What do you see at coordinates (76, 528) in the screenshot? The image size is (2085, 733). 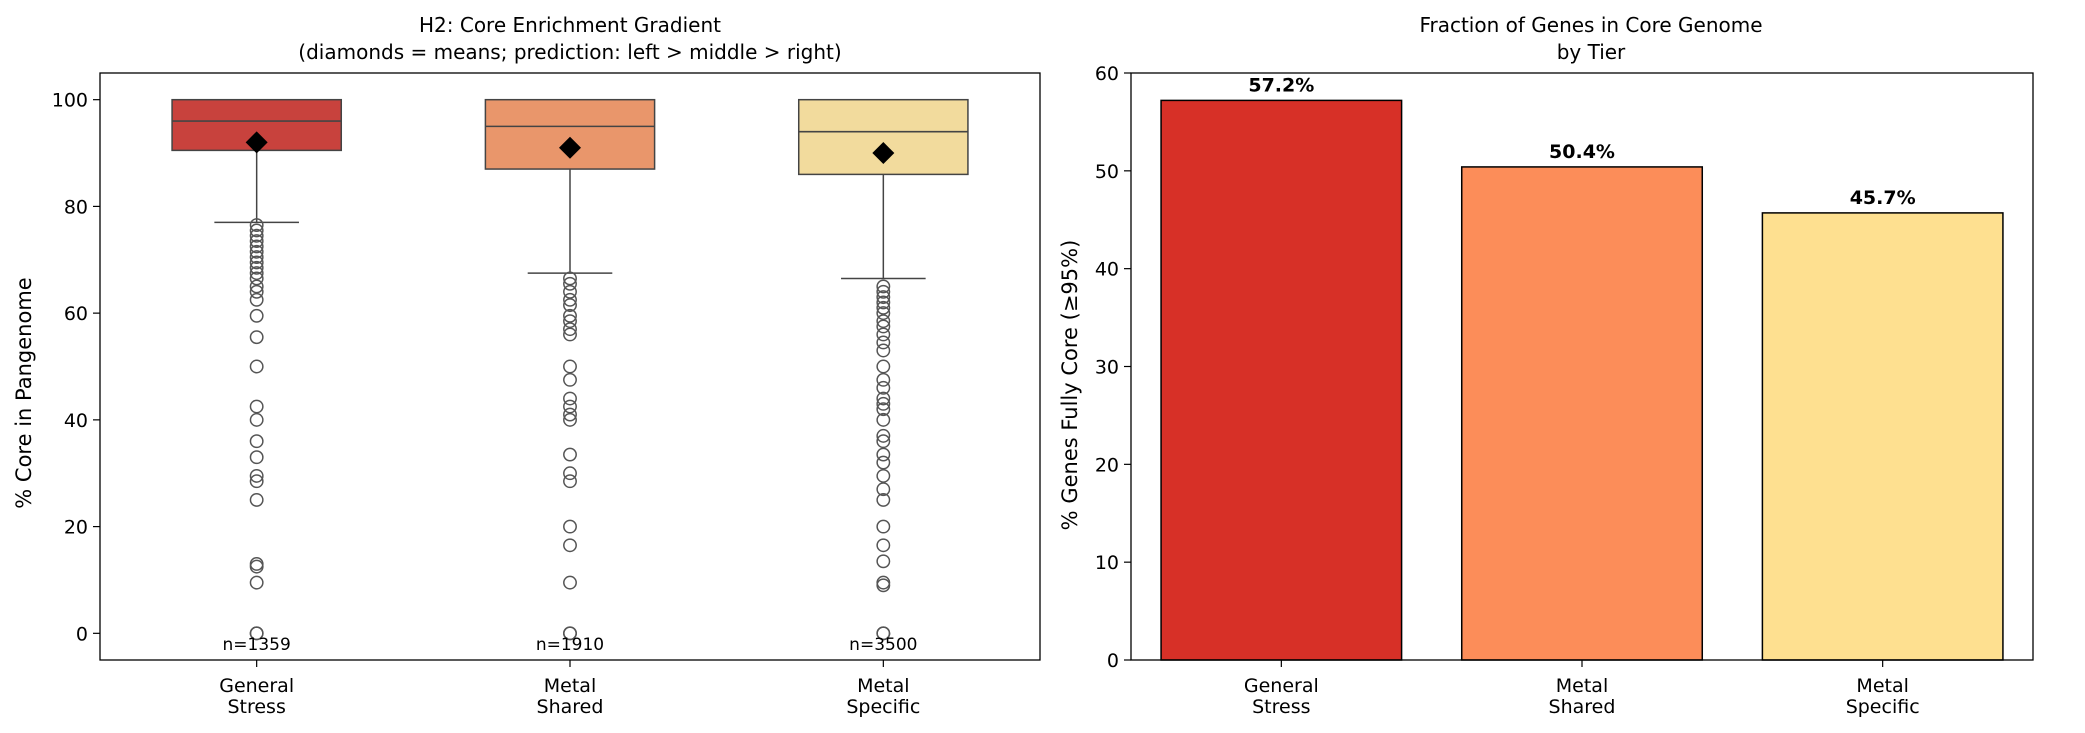 I see `left-y-tick-label: 20` at bounding box center [76, 528].